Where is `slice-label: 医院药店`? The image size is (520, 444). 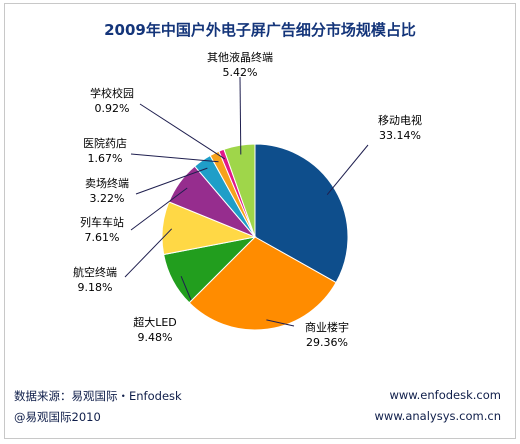
slice-label: 医院药店 is located at coordinates (105, 143).